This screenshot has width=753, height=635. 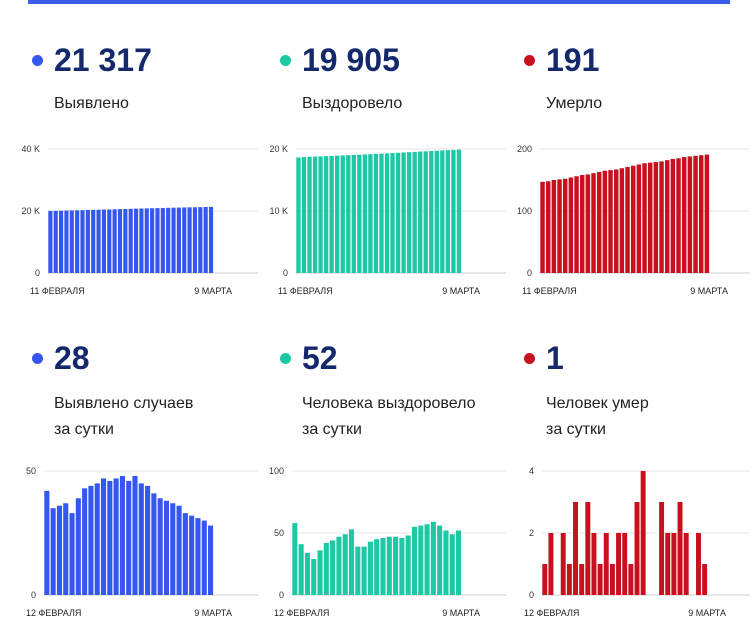 I want to click on y-tick-label: 20 K, so click(x=278, y=149).